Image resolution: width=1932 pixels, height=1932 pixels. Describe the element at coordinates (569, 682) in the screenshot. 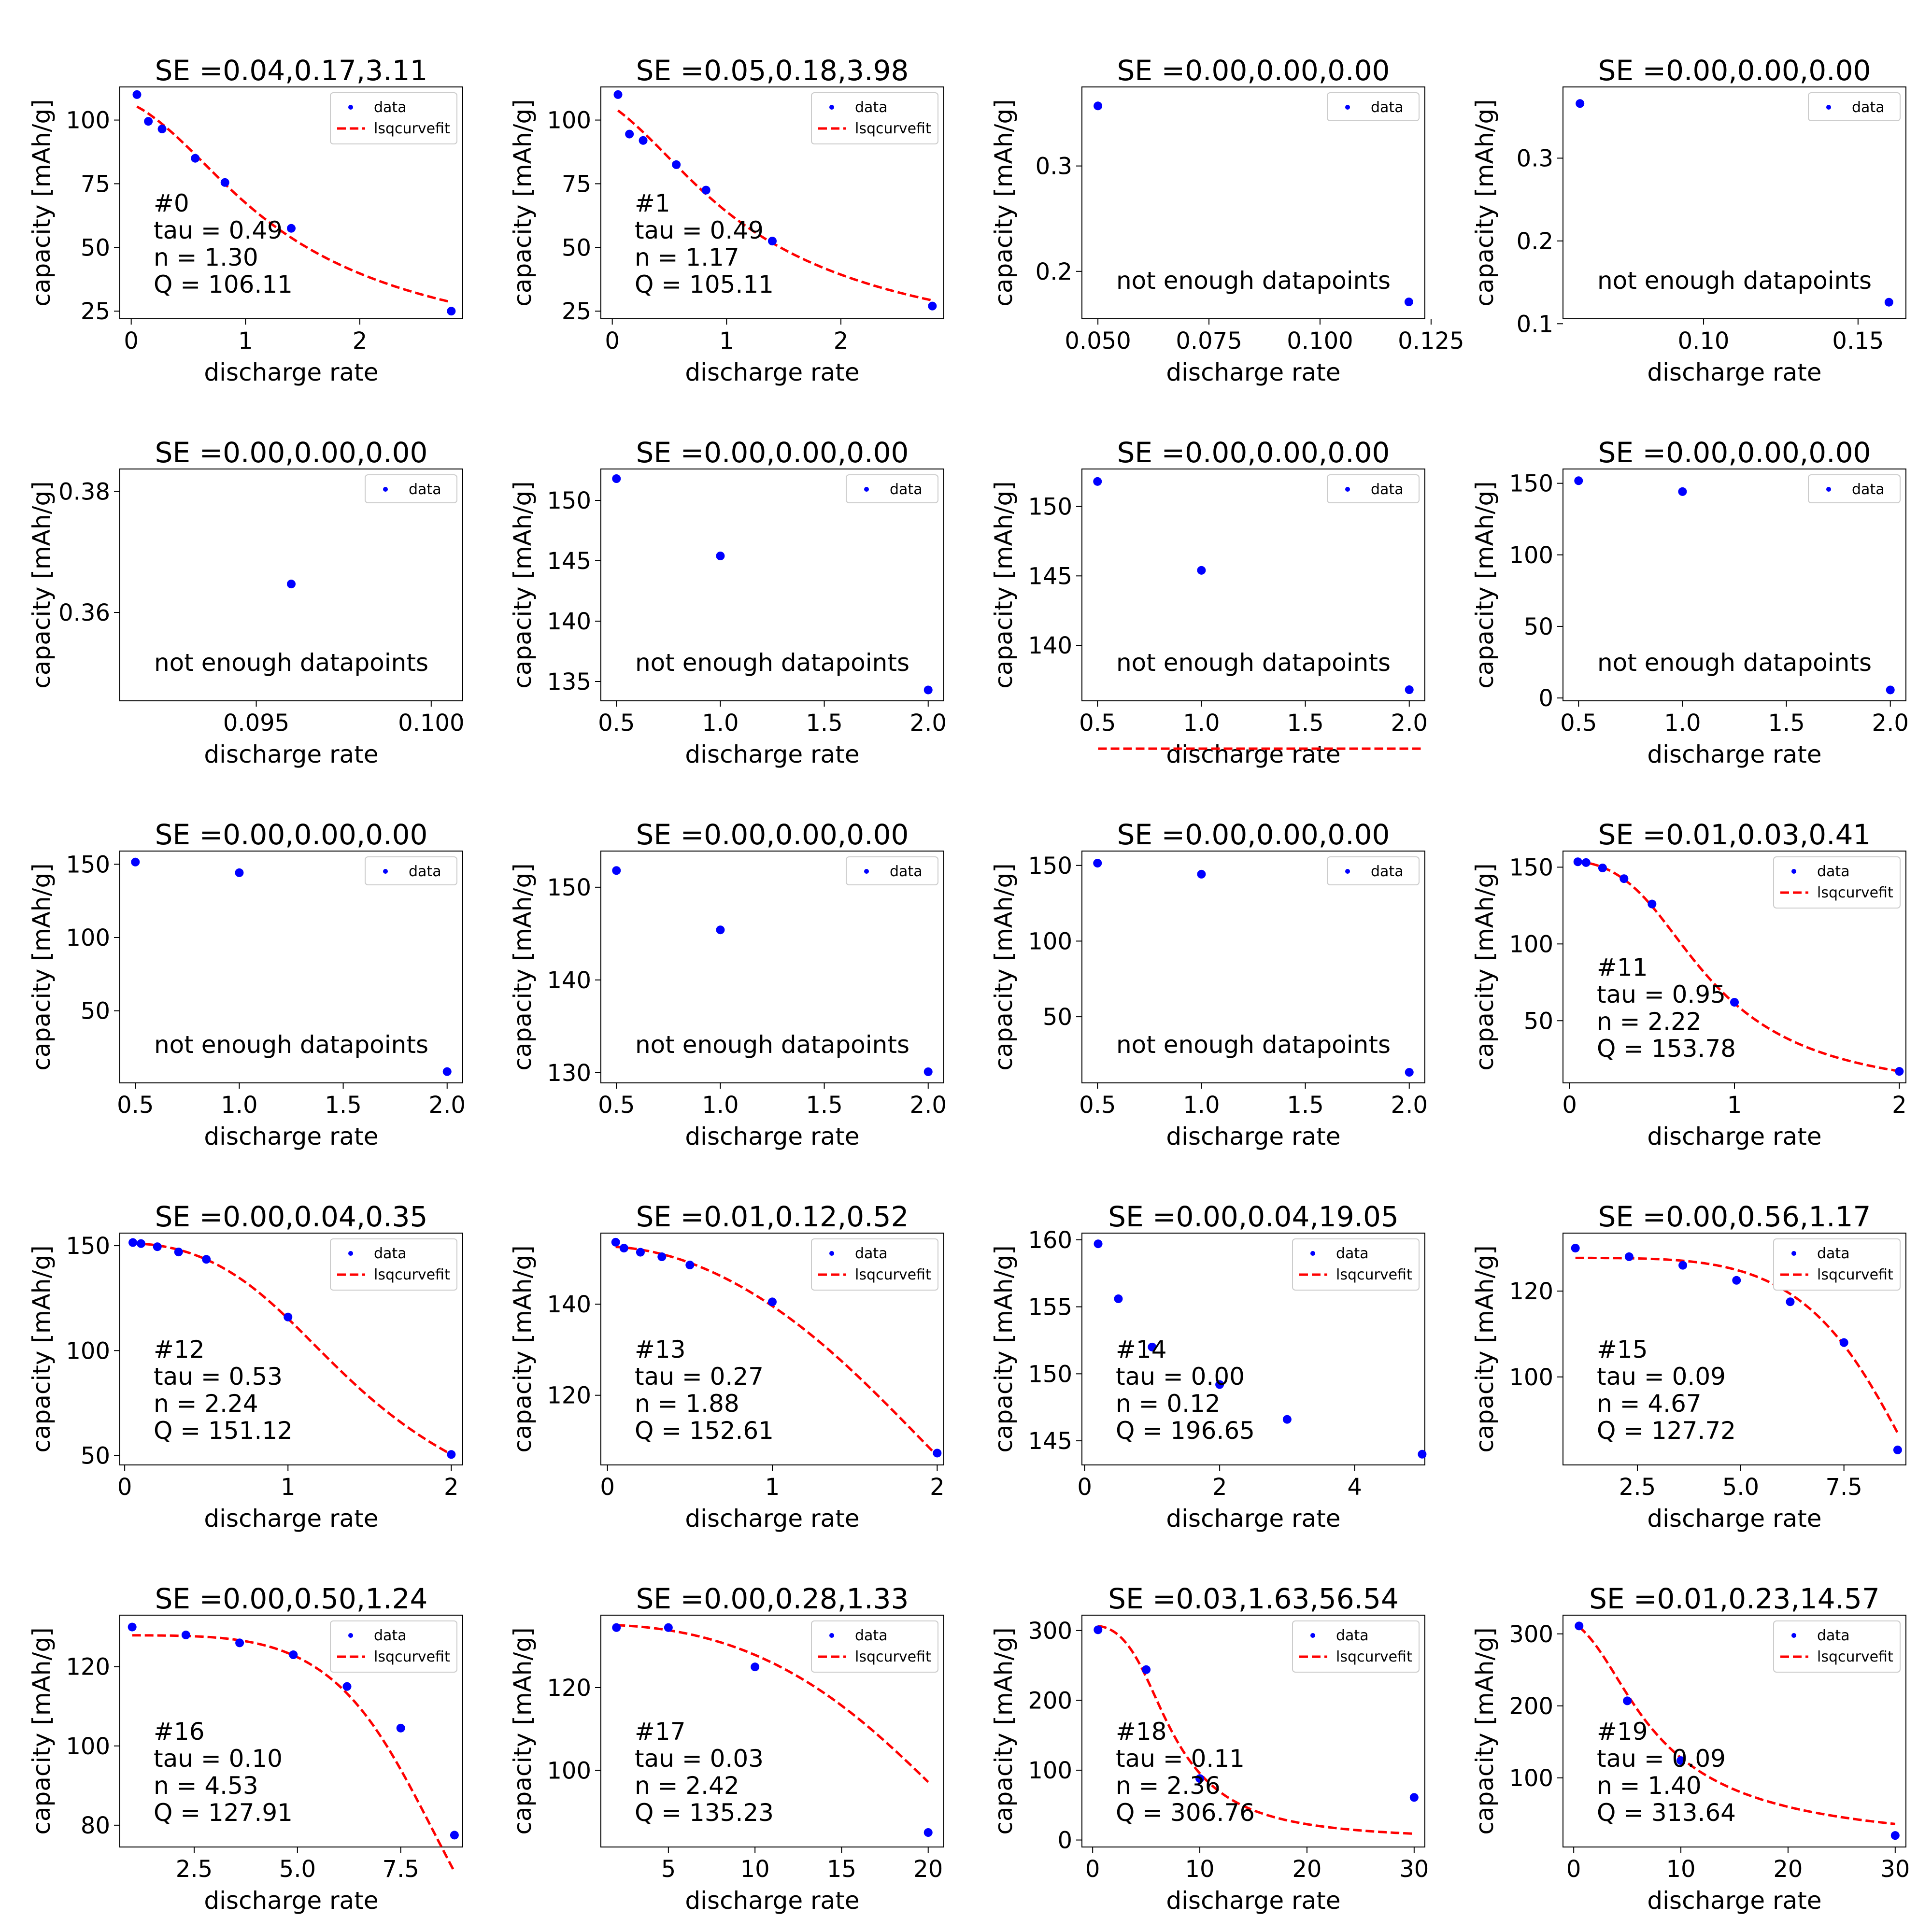

I see `y-tick-label: 135` at that location.